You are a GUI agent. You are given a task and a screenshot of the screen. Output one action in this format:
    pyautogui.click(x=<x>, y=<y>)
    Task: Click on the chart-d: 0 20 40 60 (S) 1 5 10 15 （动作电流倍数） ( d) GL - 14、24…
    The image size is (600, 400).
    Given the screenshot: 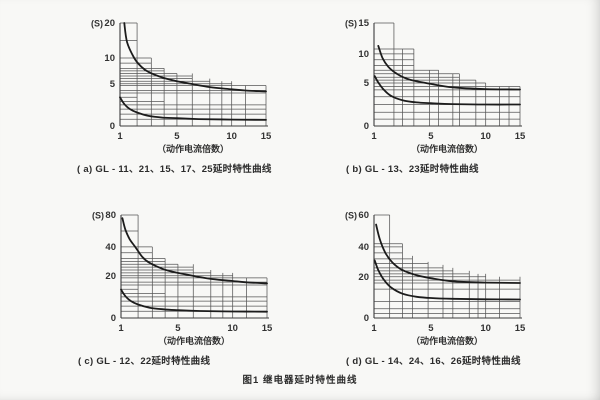 What is the action you would take?
    pyautogui.click(x=444, y=286)
    